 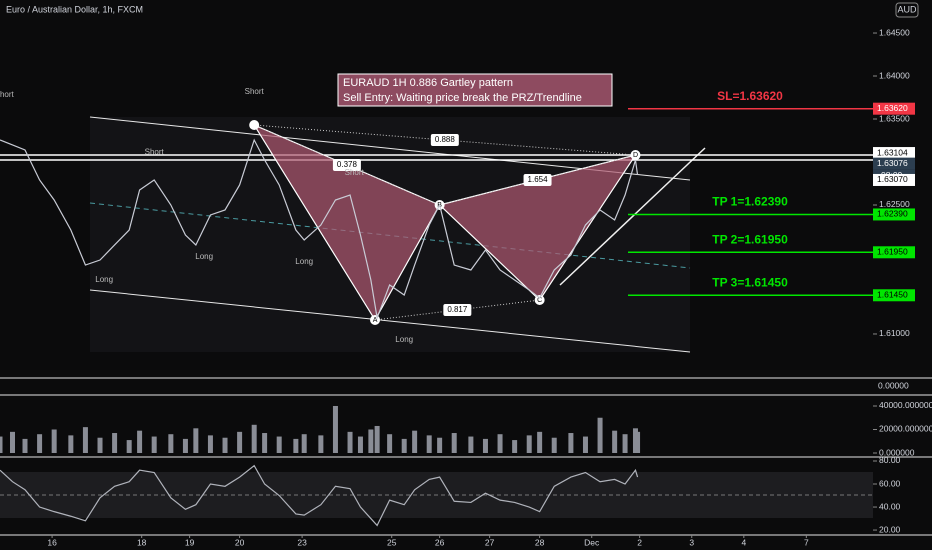 I want to click on y-tick-label: 0.000000, so click(x=897, y=452).